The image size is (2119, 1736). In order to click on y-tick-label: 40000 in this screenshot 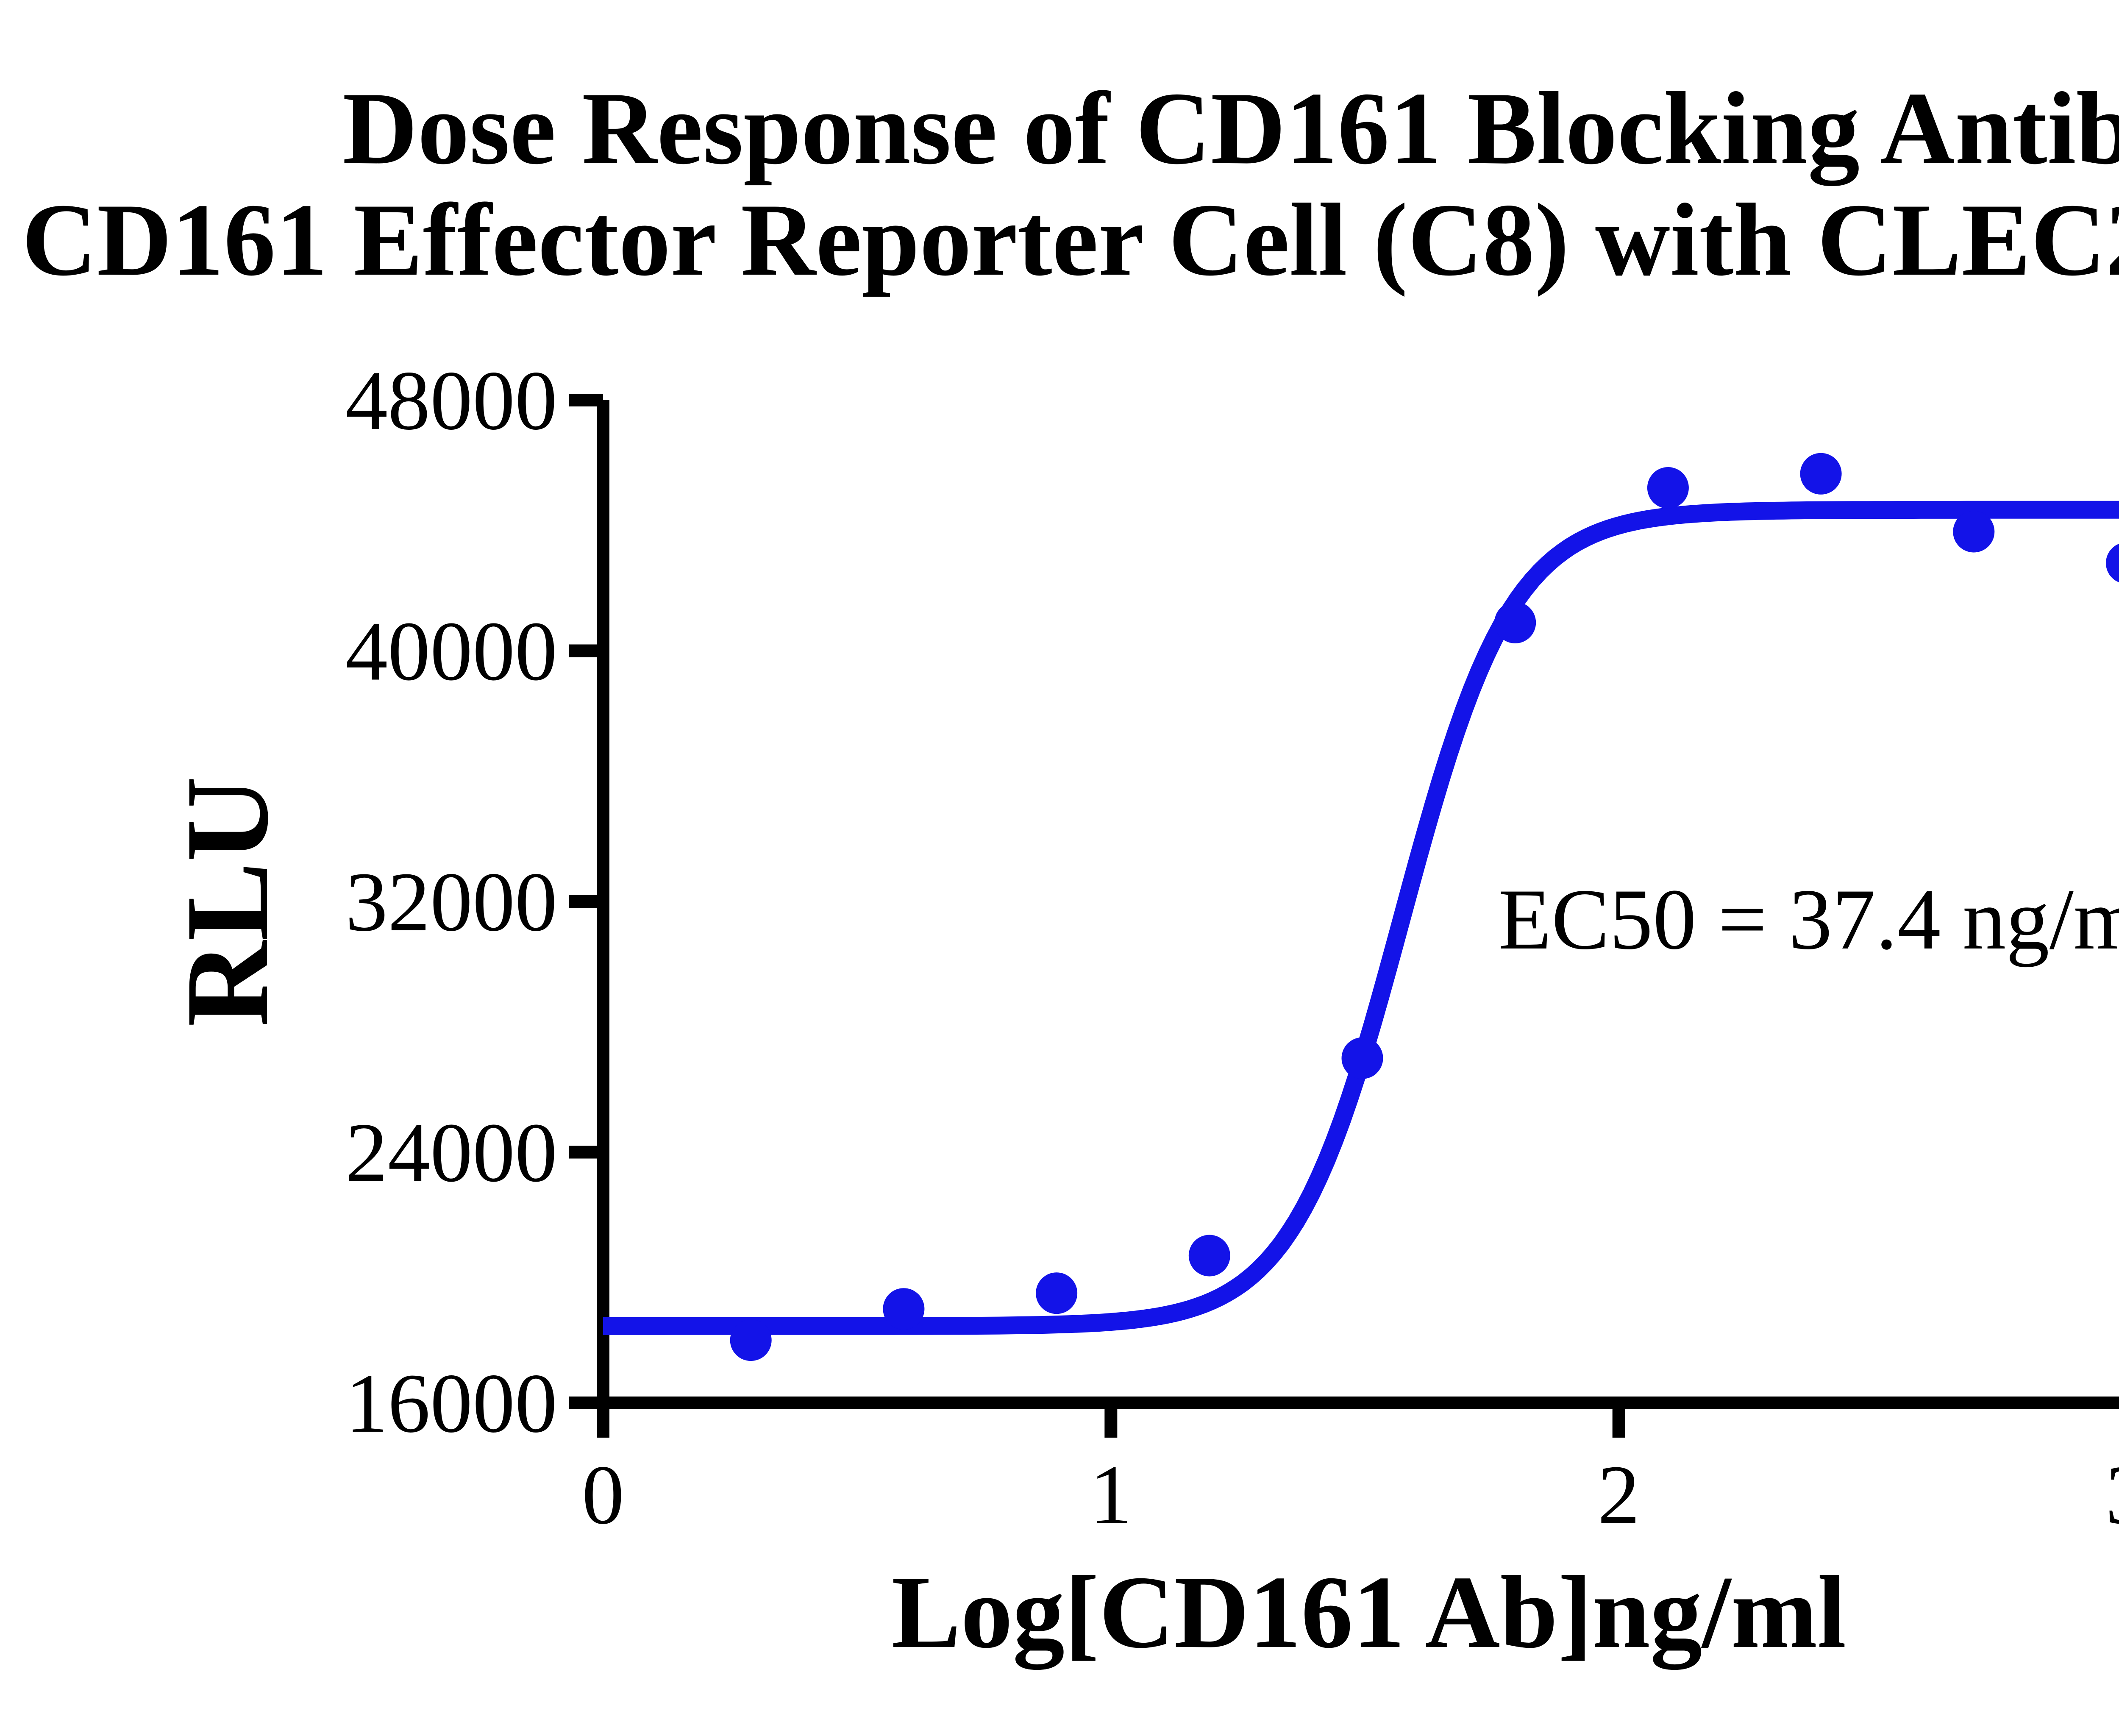, I will do `click(451, 651)`.